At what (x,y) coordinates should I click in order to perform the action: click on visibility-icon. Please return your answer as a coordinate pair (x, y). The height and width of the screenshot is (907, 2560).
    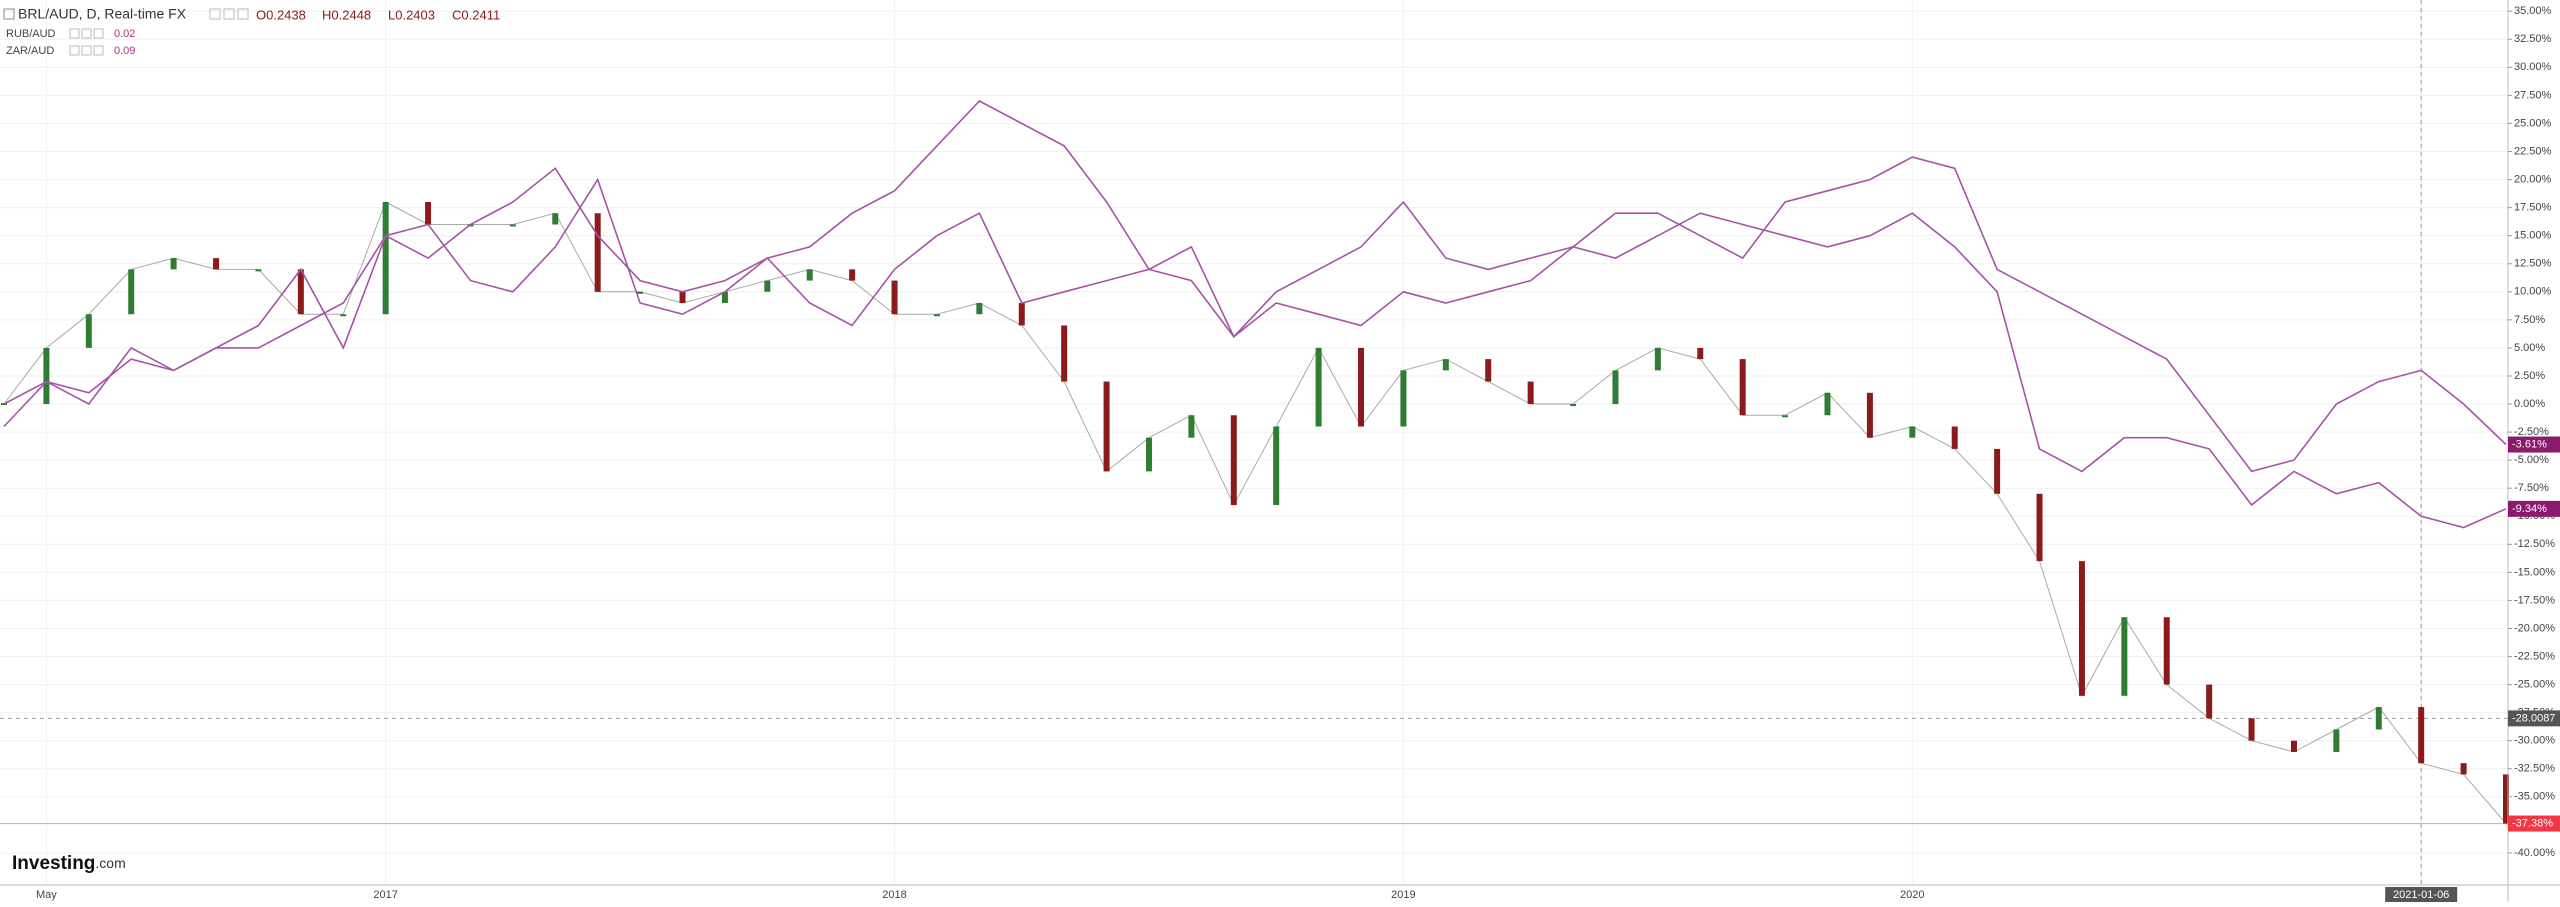
    Looking at the image, I should click on (229, 14).